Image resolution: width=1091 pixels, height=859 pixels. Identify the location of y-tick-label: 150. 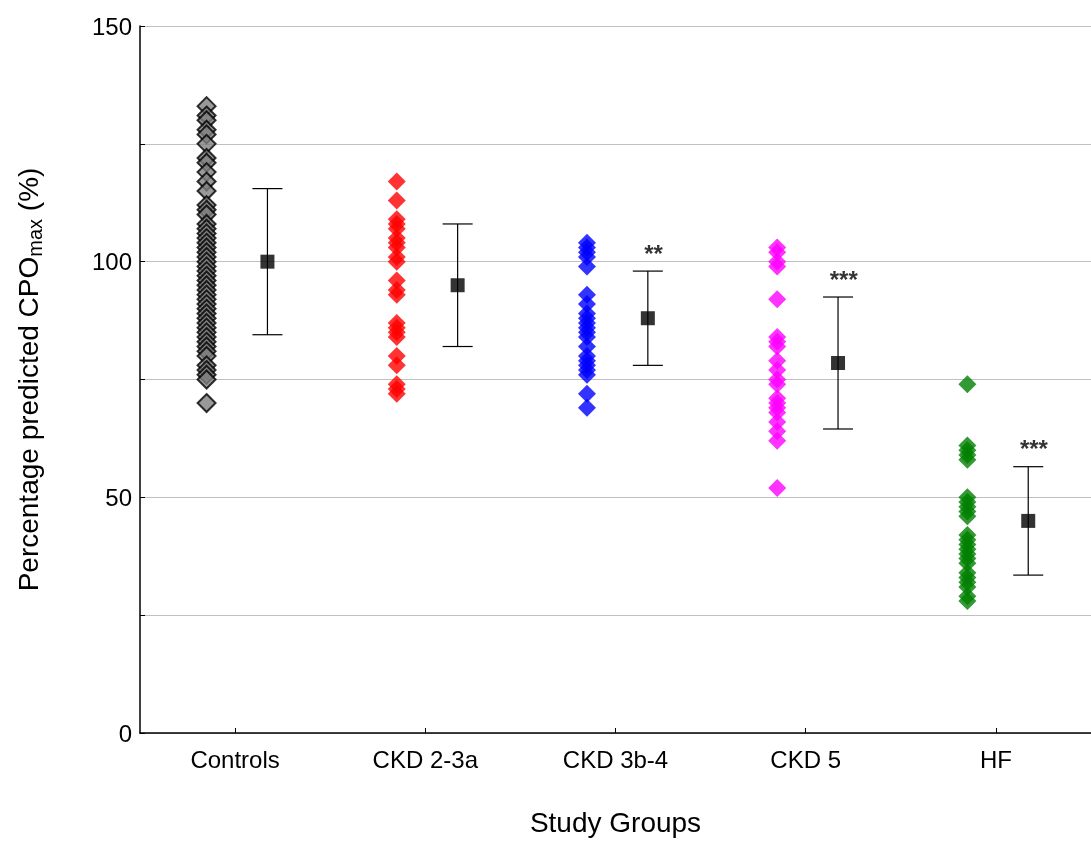
(111, 26).